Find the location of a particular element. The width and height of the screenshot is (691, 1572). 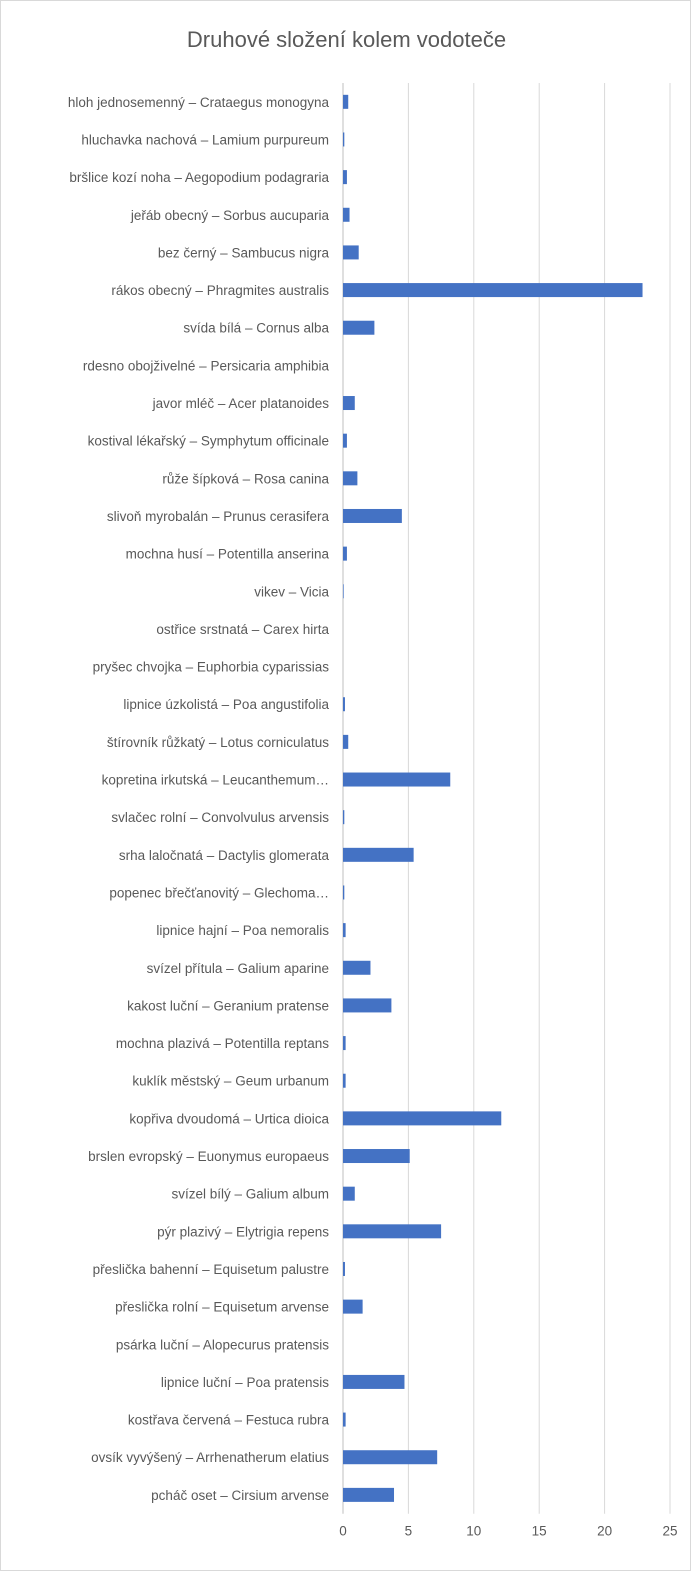

category-label: hluchavka nachová – Lamium purpureum is located at coordinates (205, 139).